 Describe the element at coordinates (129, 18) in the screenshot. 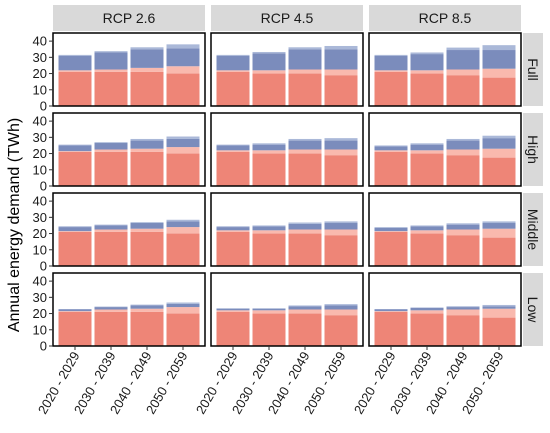

I see `column-strip-label: RCP 2.6` at that location.